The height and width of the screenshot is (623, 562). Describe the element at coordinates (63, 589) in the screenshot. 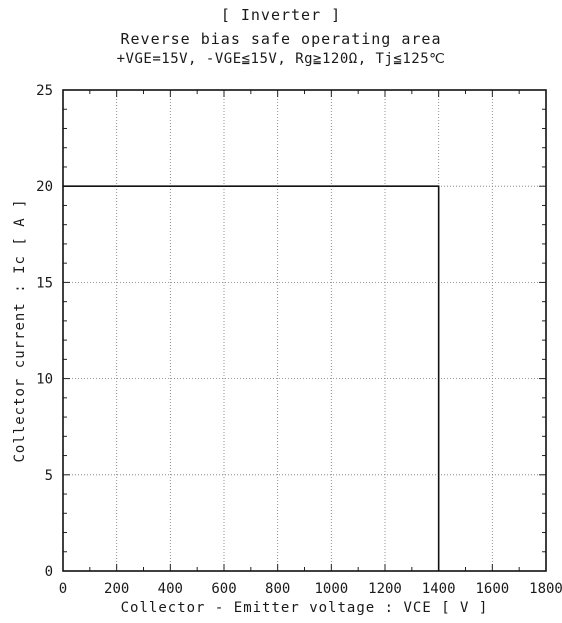

I see `x-tick-label: 0` at that location.